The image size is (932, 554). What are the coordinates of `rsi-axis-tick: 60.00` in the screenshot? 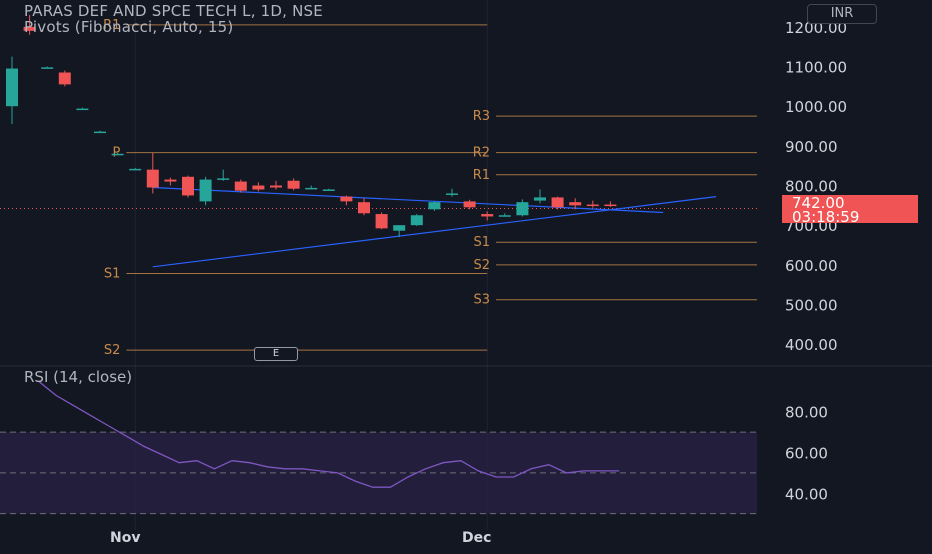 It's located at (806, 454).